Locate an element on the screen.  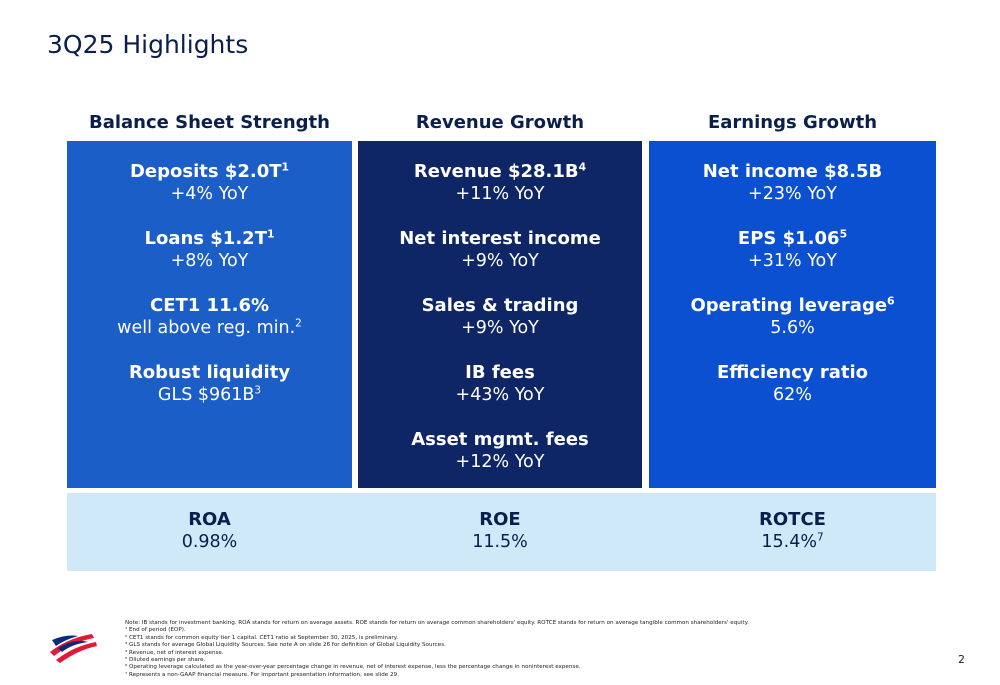
metric: ROA 0.98% is located at coordinates (210, 531).